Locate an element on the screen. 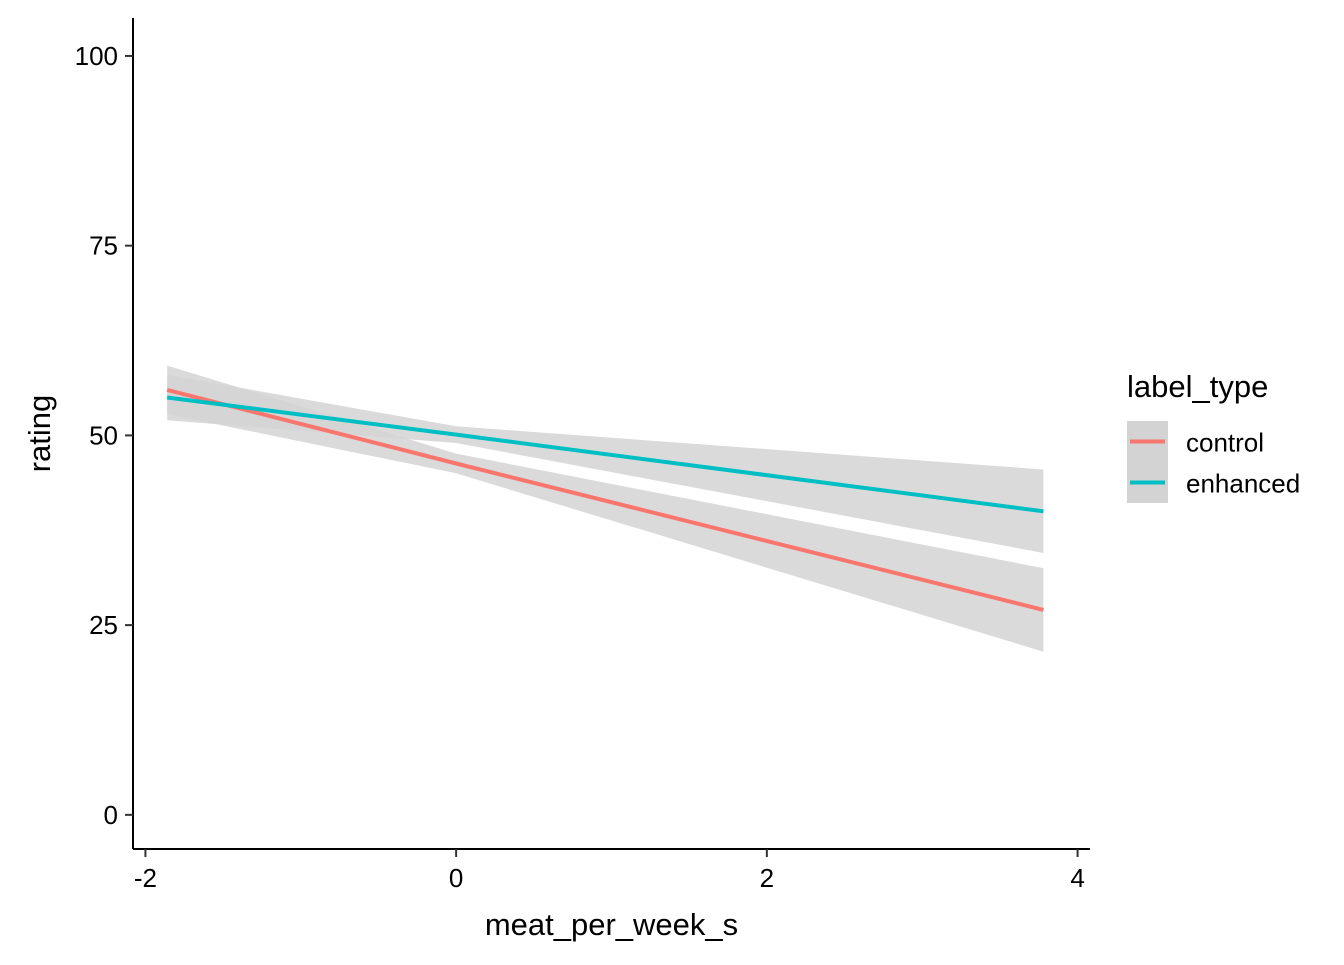  y-tick-label: 75 is located at coordinates (103, 246).